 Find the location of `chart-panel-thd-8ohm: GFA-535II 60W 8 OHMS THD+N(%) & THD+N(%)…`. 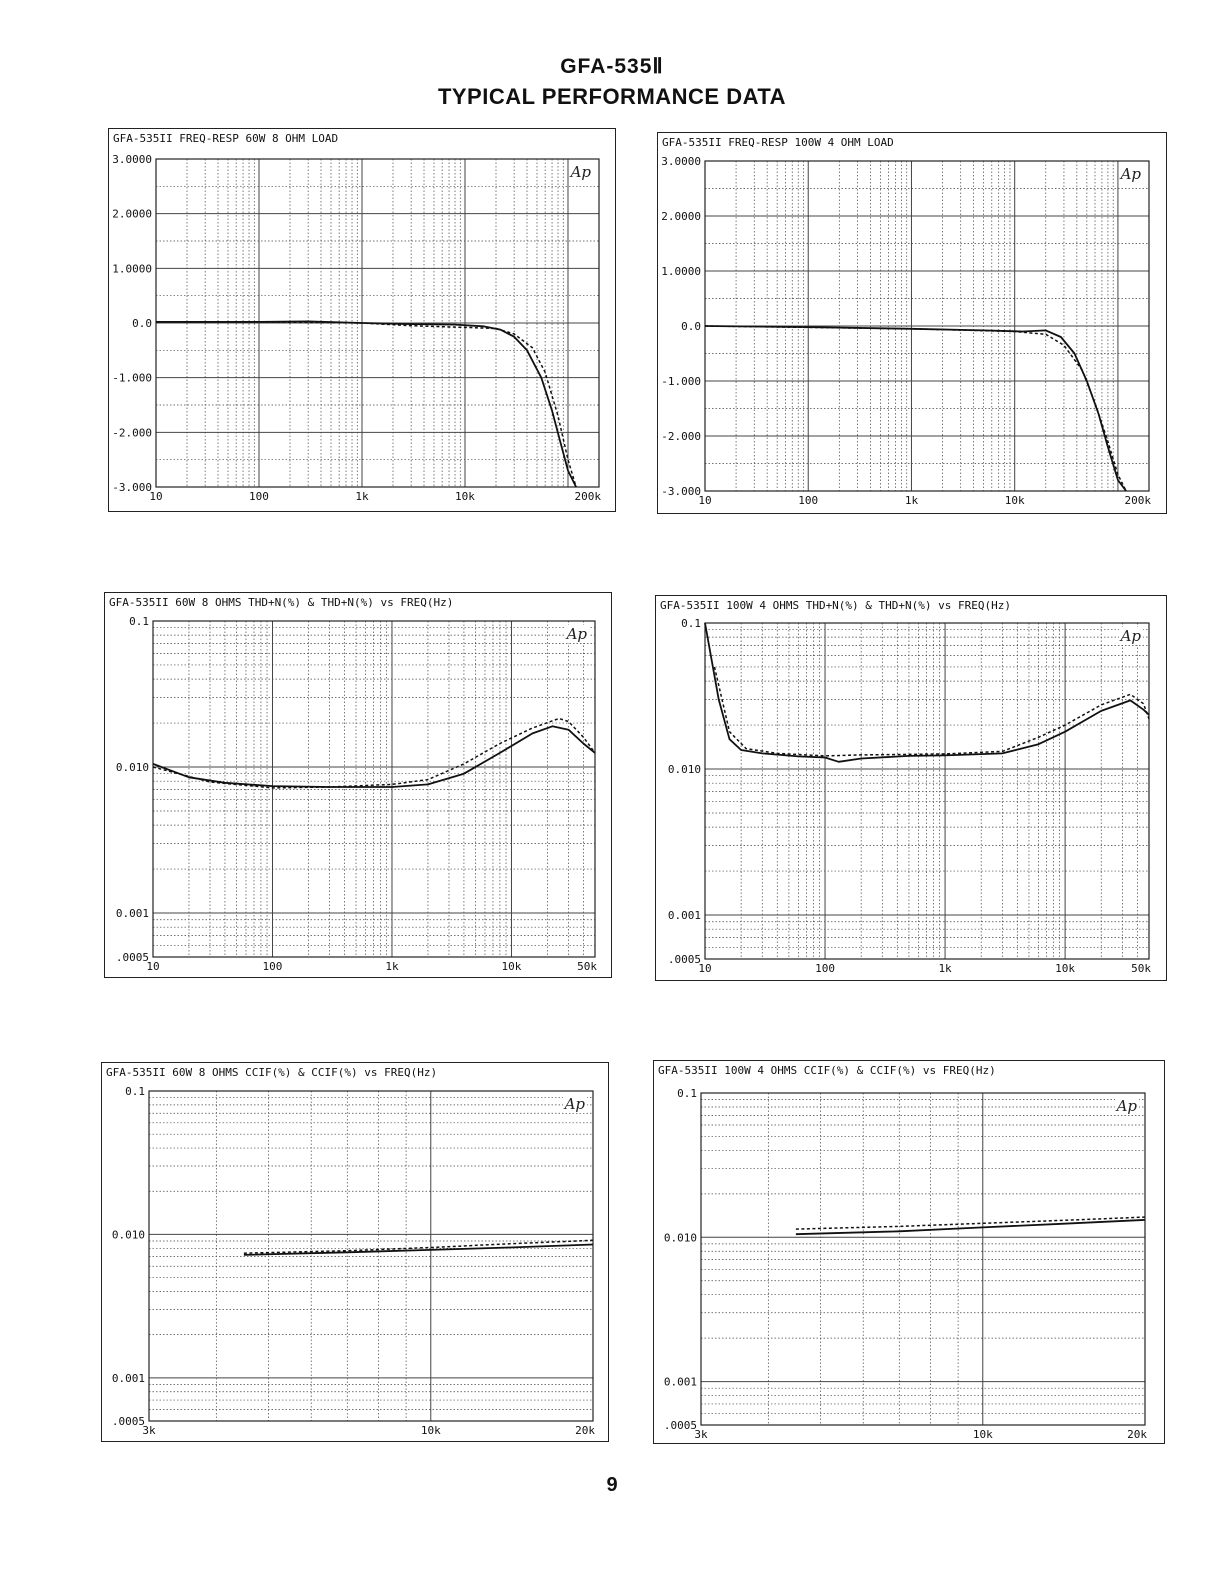

chart-panel-thd-8ohm: GFA-535II 60W 8 OHMS THD+N(%) & THD+N(%)… is located at coordinates (358, 785).